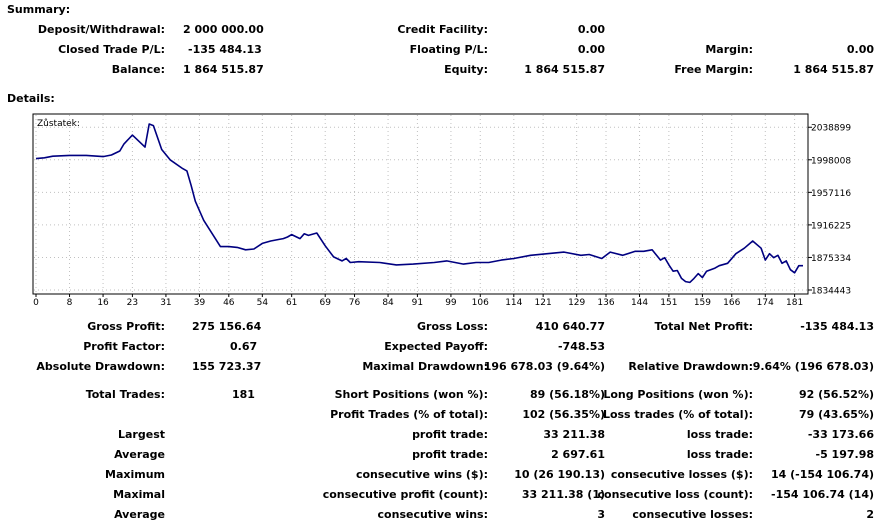 The image size is (886, 526). I want to click on total-net-profit-label: Total Net Profit:, so click(704, 326).